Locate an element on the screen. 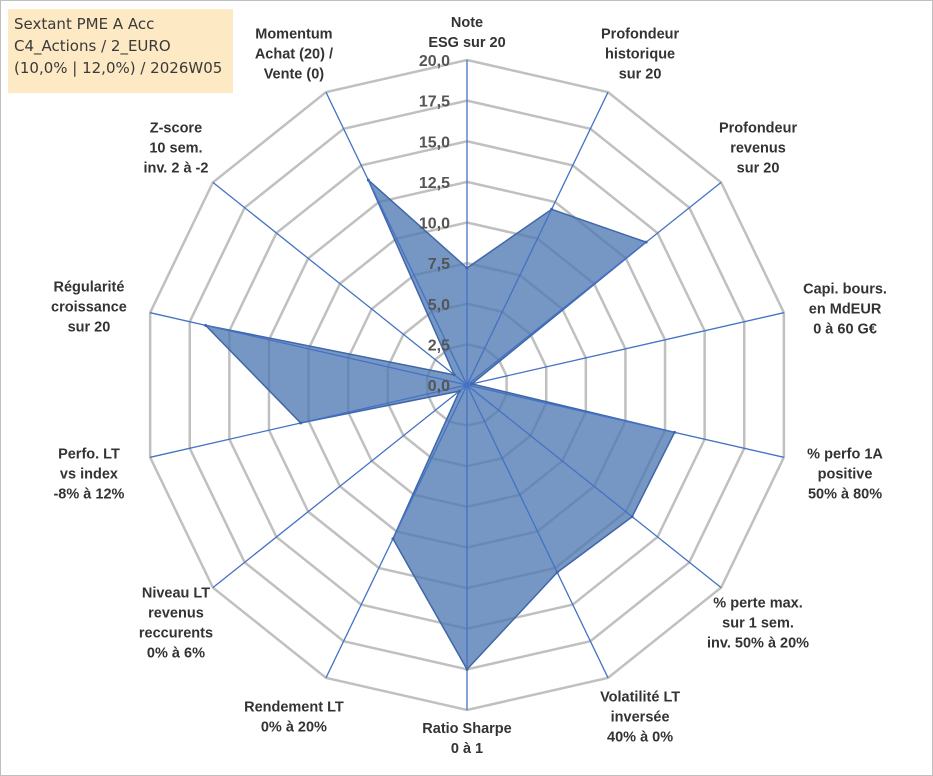  axis-label-line: positive is located at coordinates (845, 474).